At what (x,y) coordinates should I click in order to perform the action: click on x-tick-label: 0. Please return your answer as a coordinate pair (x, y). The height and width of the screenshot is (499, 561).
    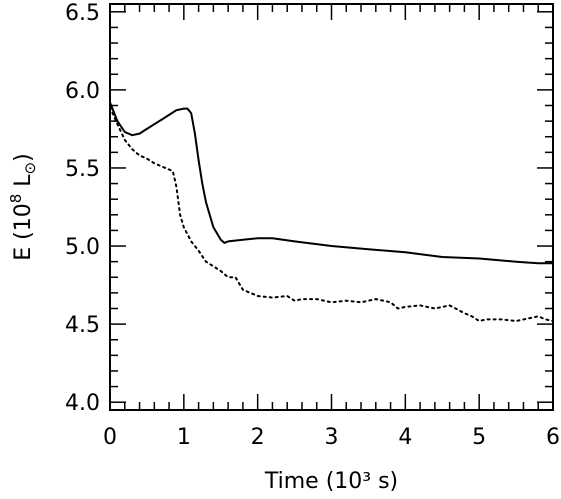
    Looking at the image, I should click on (110, 437).